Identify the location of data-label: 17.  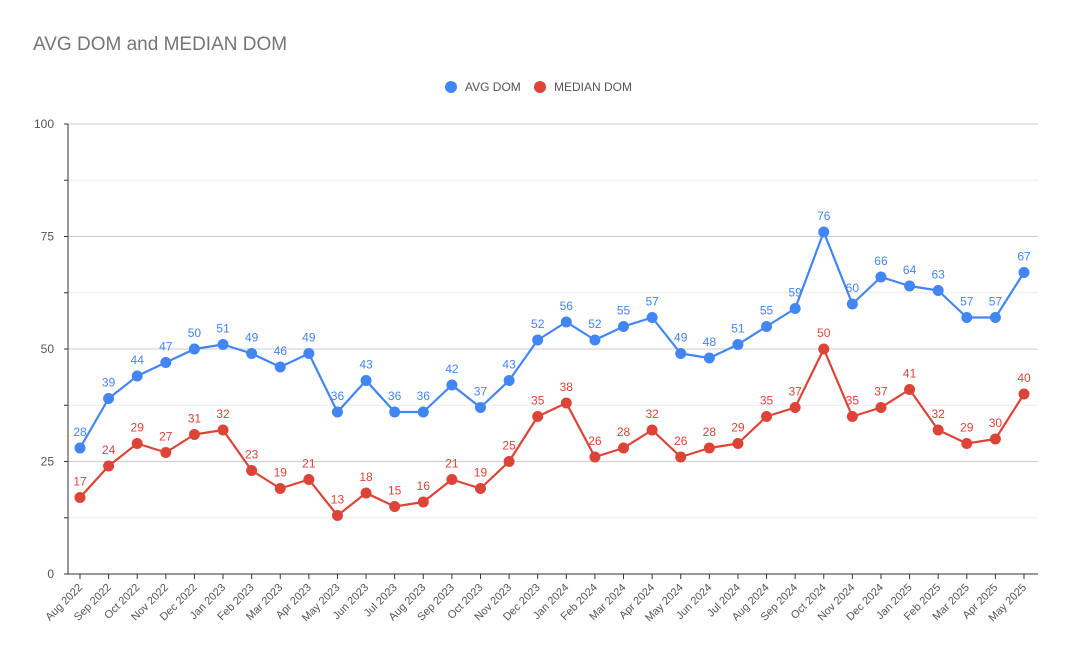
(80, 482).